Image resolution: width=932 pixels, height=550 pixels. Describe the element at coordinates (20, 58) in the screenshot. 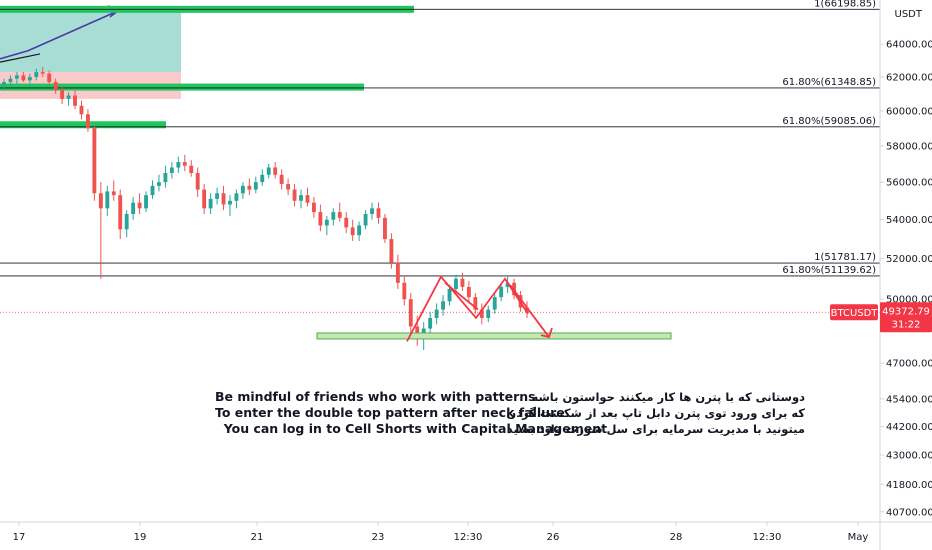

I see `trend-line` at that location.